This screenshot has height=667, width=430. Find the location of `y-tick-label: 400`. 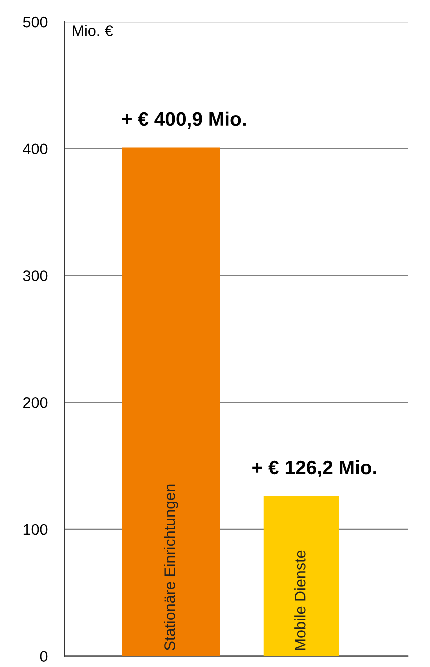

y-tick-label: 400 is located at coordinates (35, 149).